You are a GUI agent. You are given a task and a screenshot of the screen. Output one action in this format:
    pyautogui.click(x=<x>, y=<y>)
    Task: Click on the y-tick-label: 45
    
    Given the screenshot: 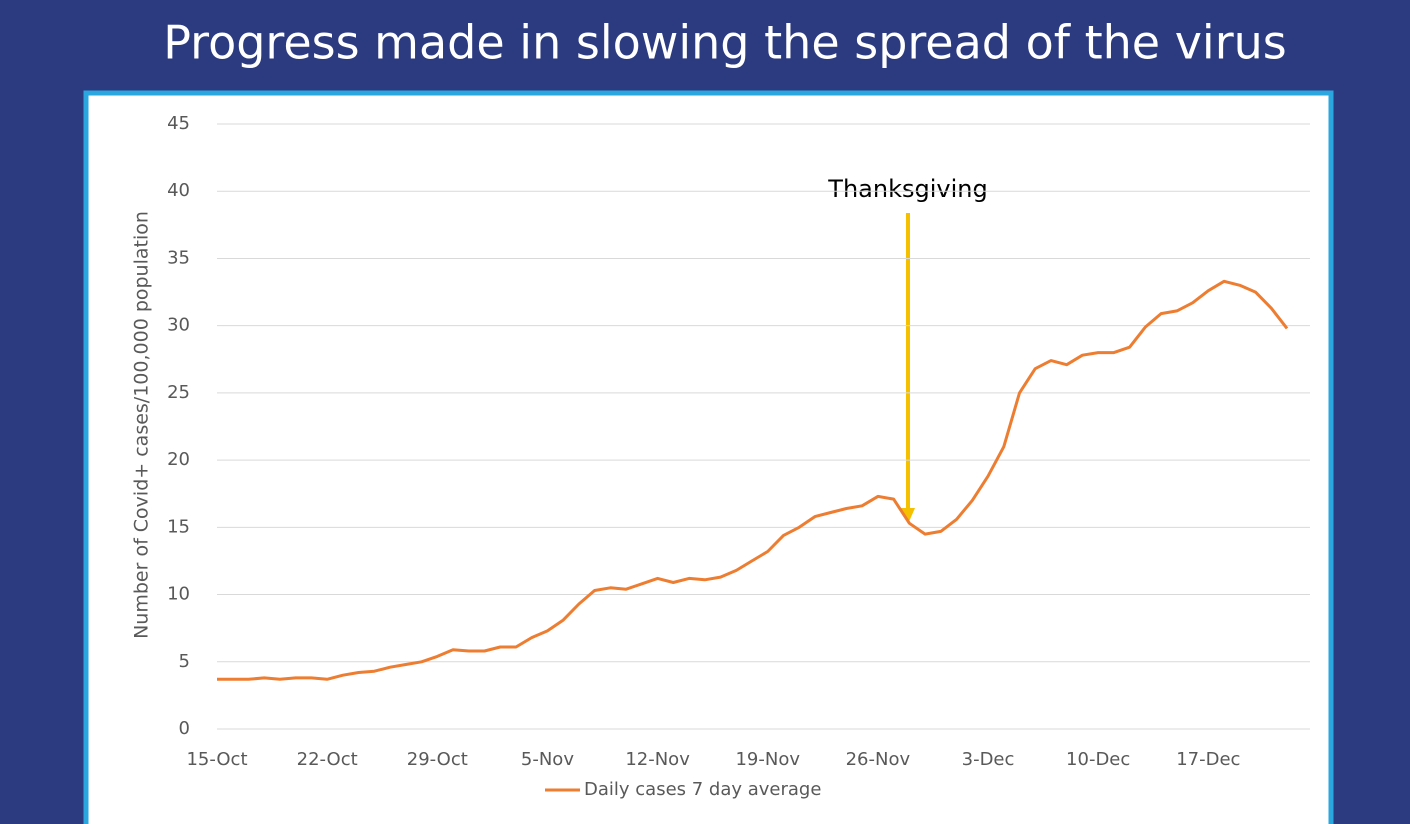 What is the action you would take?
    pyautogui.click(x=178, y=123)
    